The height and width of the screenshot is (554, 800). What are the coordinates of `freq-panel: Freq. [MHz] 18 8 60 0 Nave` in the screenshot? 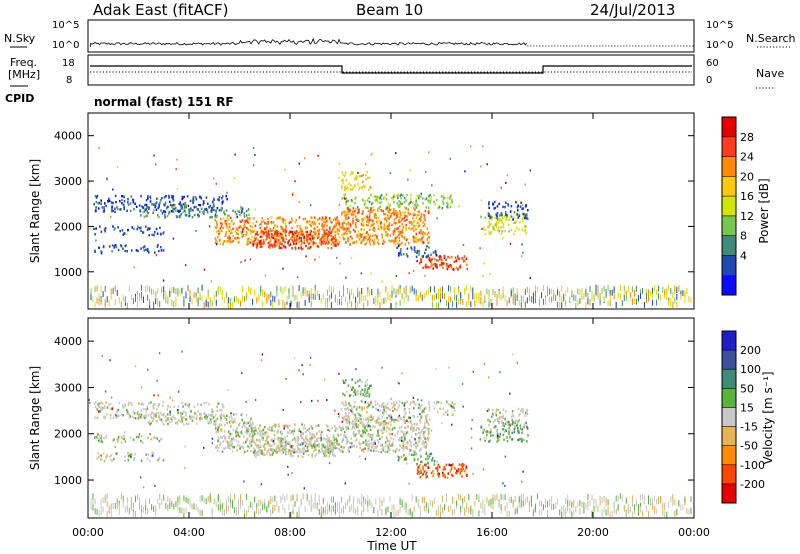 It's located at (396, 71).